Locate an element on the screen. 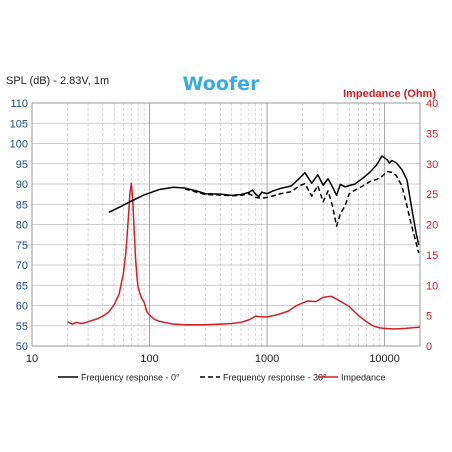 This screenshot has width=452, height=452. y-left-tick-label: 80 is located at coordinates (22, 226).